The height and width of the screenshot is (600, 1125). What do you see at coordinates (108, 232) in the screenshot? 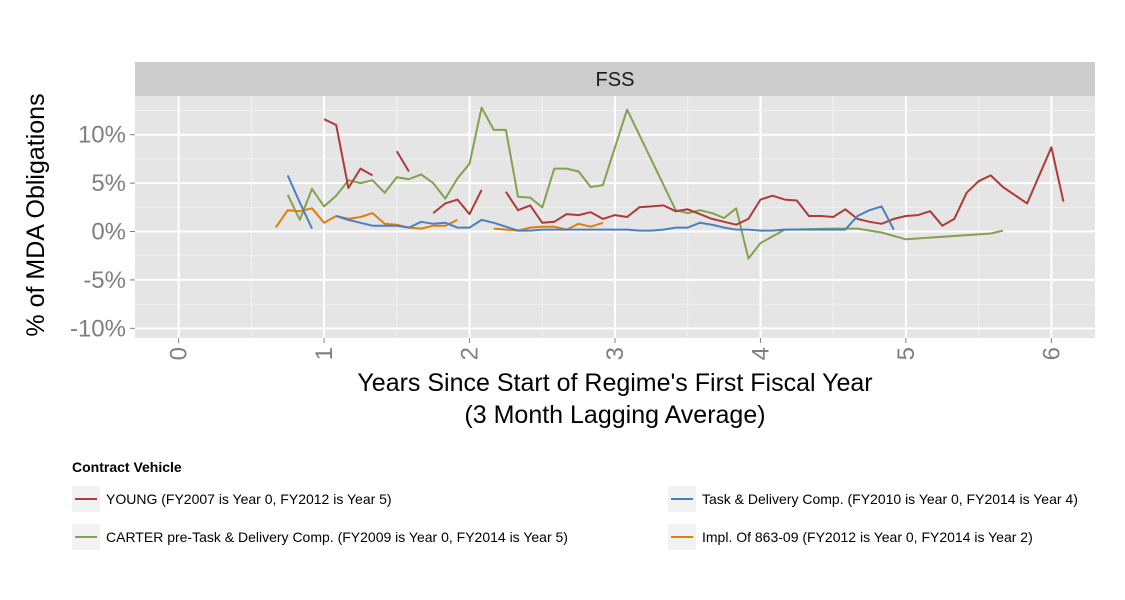
I see `y-tick-label: 0%` at bounding box center [108, 232].